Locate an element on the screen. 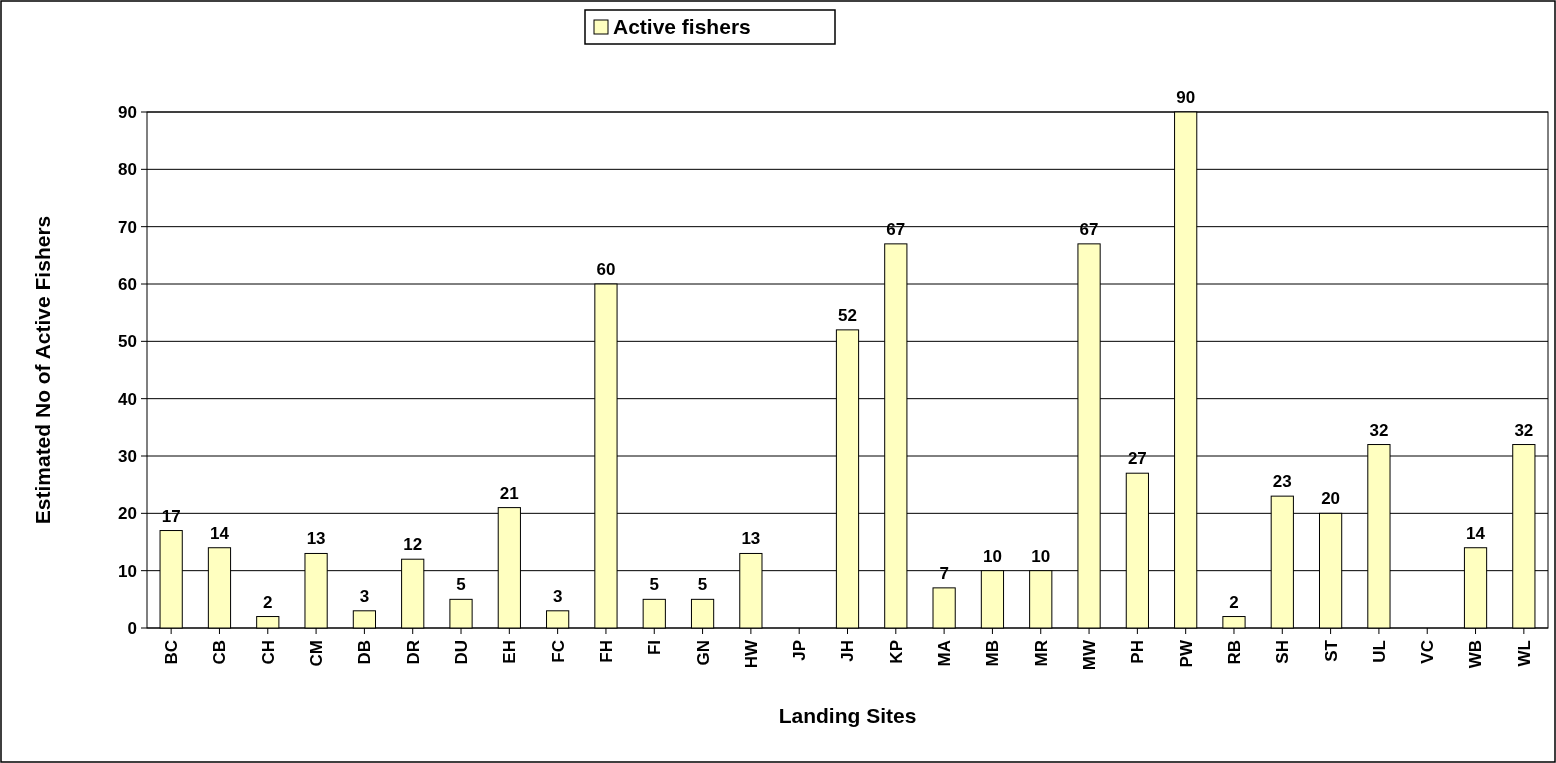 Image resolution: width=1556 pixels, height=763 pixels. y-tick-label: 40 is located at coordinates (127, 399).